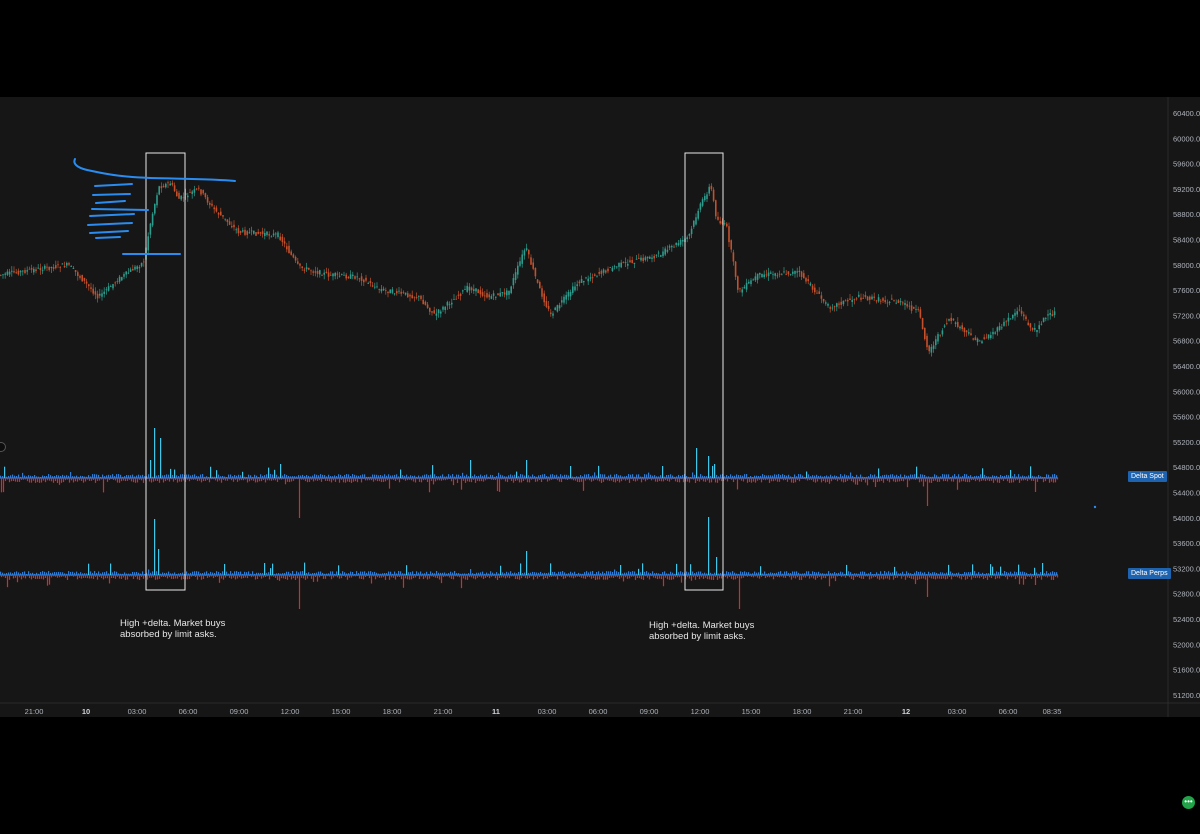 This screenshot has height=834, width=1200. Describe the element at coordinates (1186, 138) in the screenshot. I see `price-tick-label: 60000.0` at that location.